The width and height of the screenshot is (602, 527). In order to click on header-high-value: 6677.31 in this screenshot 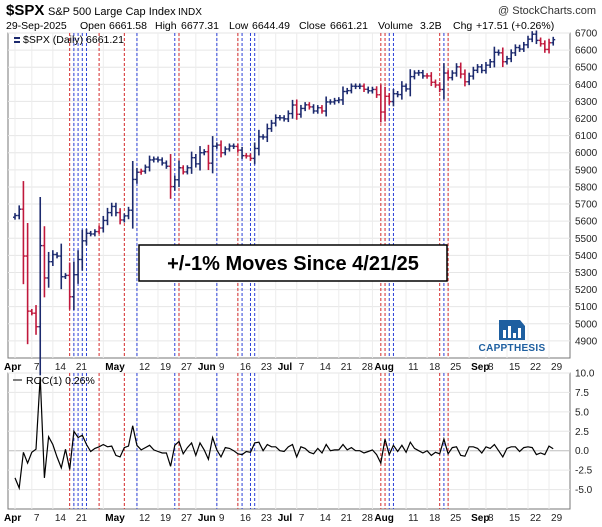, I will do `click(200, 26)`.